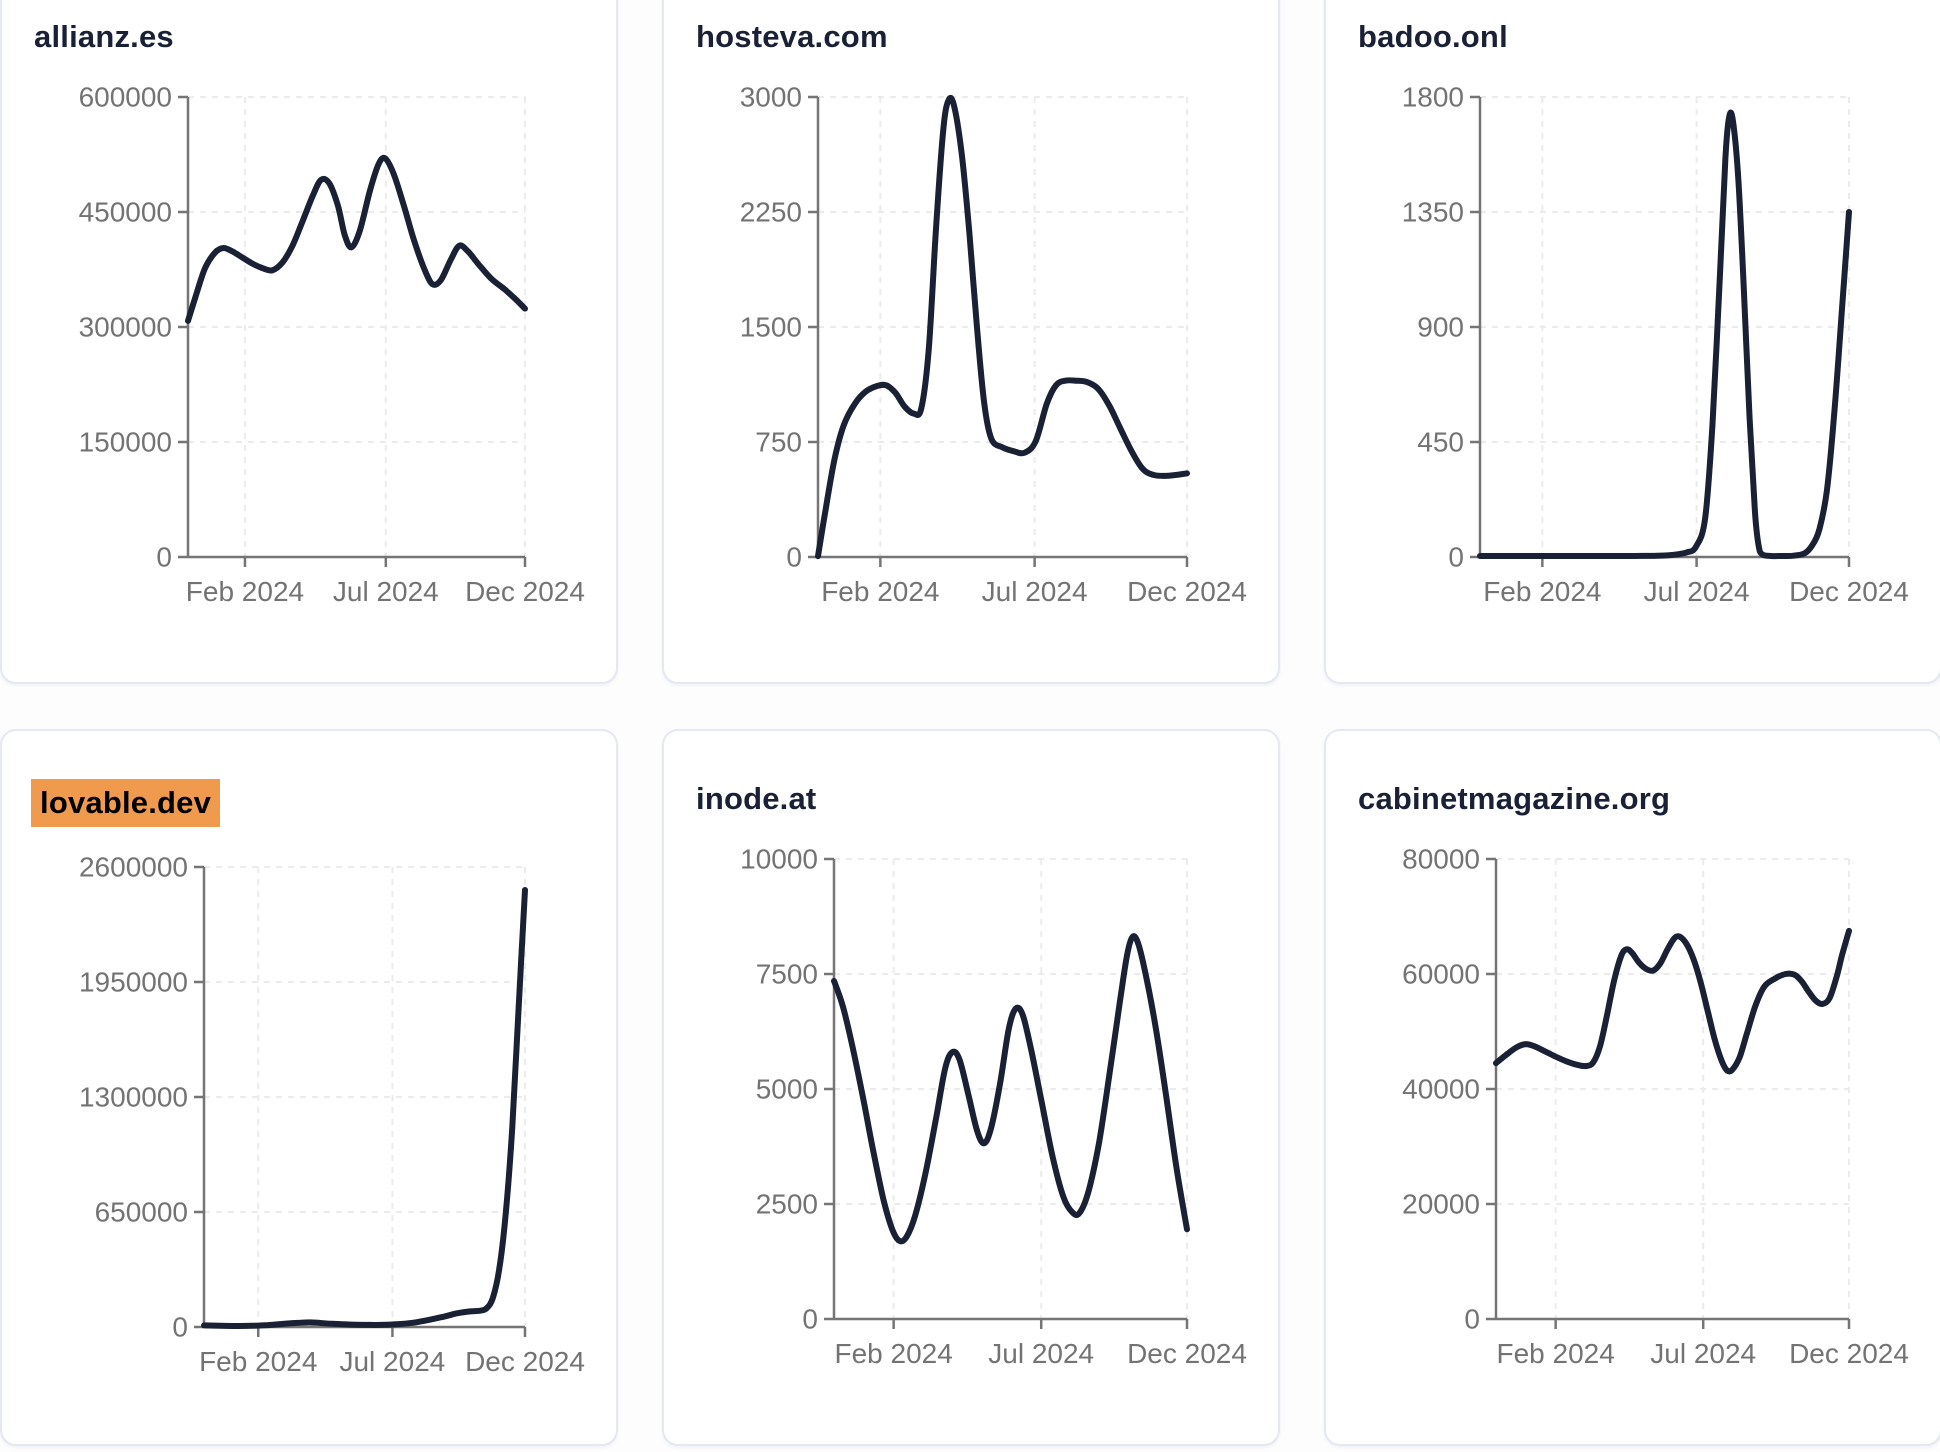 This screenshot has height=1452, width=1940. I want to click on domain-name: hosteva.com, so click(792, 36).